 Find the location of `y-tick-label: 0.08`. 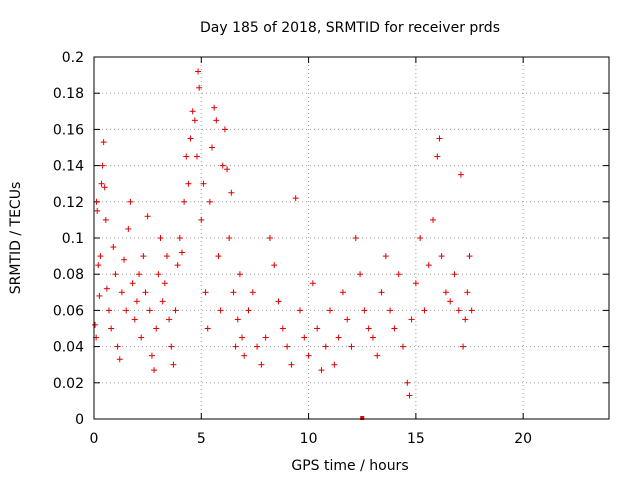

y-tick-label: 0.08 is located at coordinates (68, 275).